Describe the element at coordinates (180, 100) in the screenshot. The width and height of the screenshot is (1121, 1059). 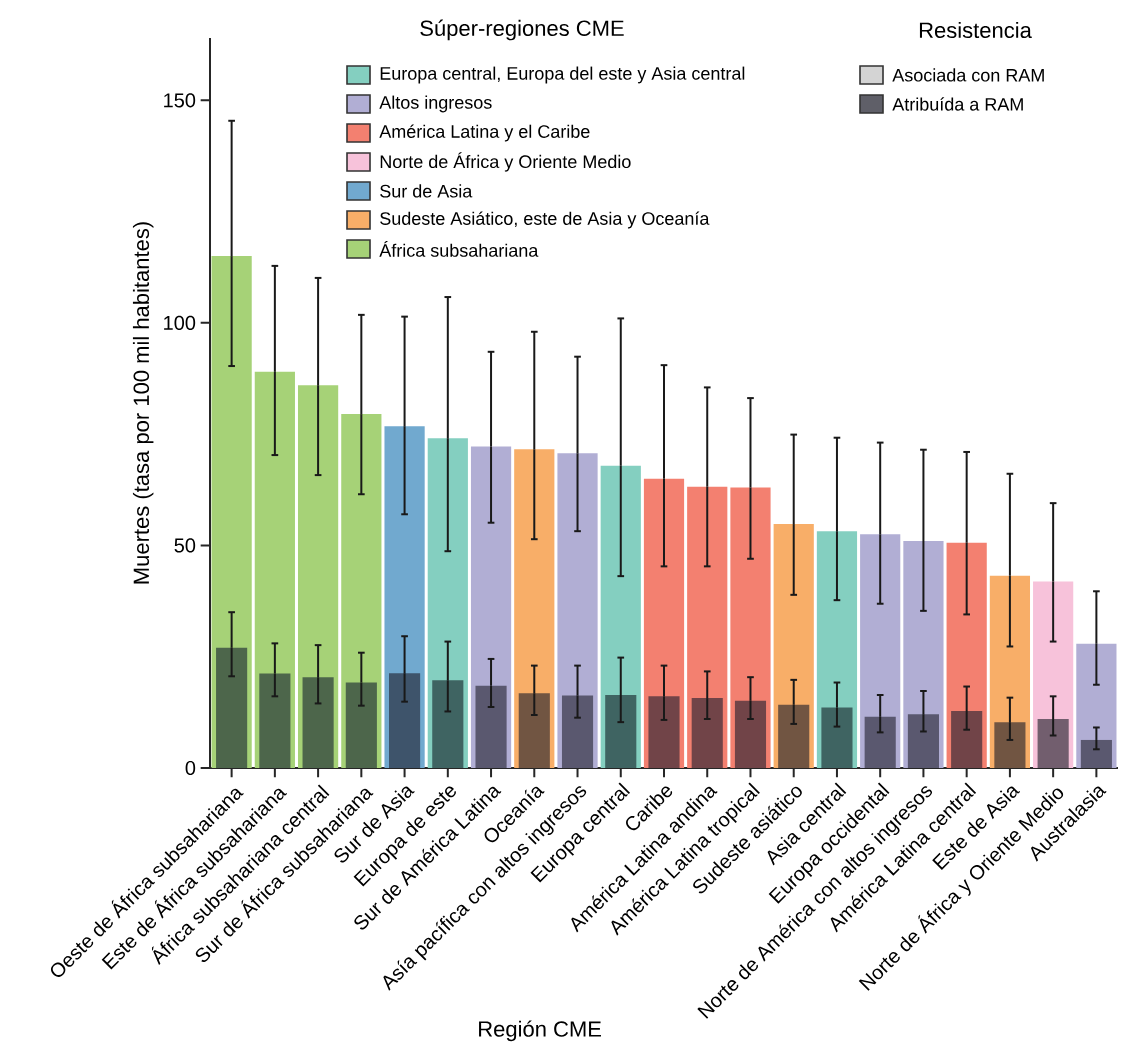
I see `y-tick-label: 150` at that location.